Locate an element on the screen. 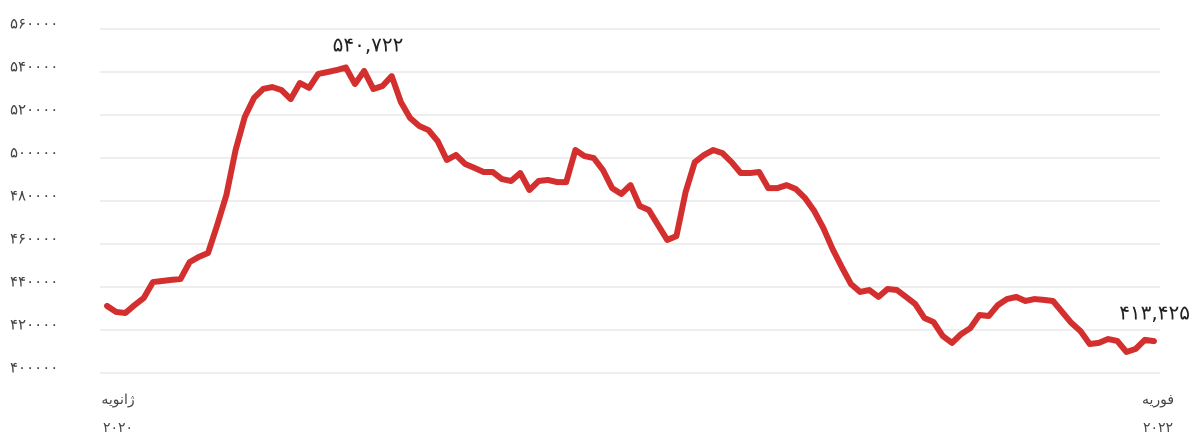  y-tick-label: ۴۰۰۰۰۰ is located at coordinates (34, 368).